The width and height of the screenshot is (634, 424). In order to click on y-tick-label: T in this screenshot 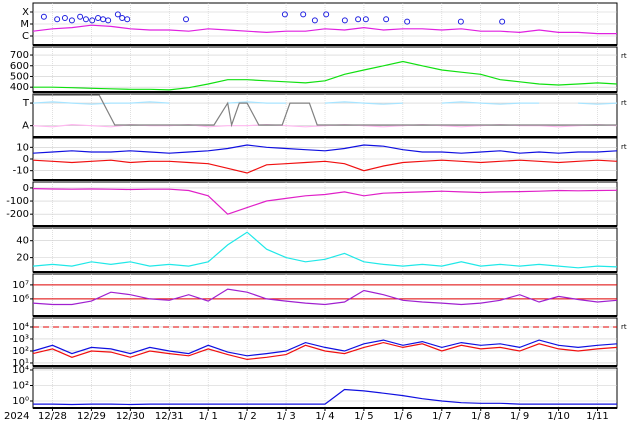, I will do `click(26, 103)`.